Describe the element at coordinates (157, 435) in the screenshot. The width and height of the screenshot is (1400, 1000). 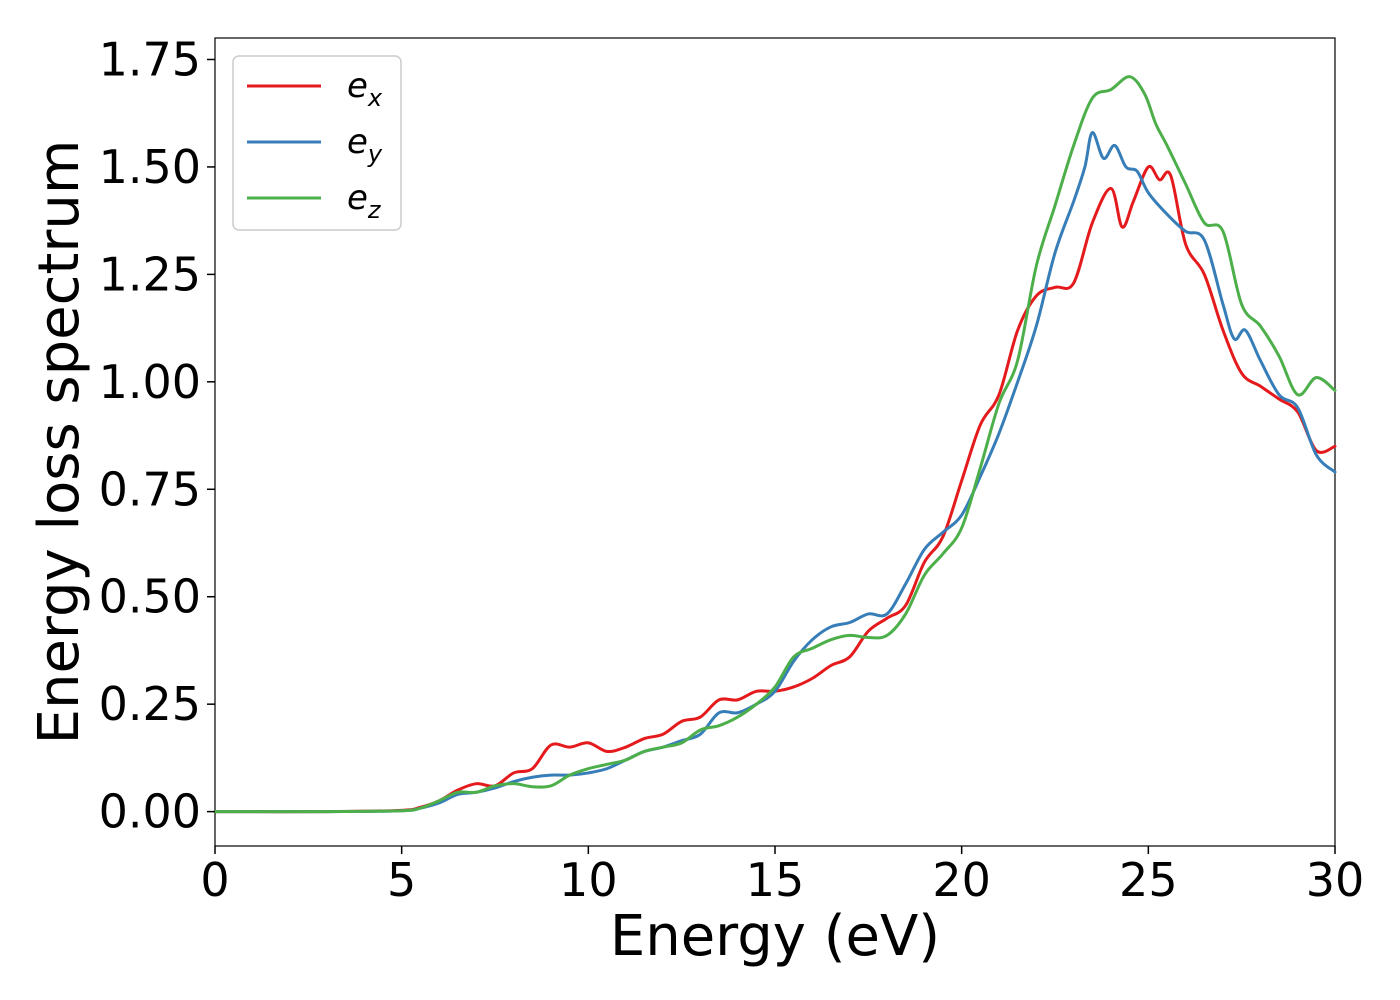
I see `y-axis-ticks: 0.00 0.25 0.50 0.75 1.00 1.25 1.50 1.75` at that location.